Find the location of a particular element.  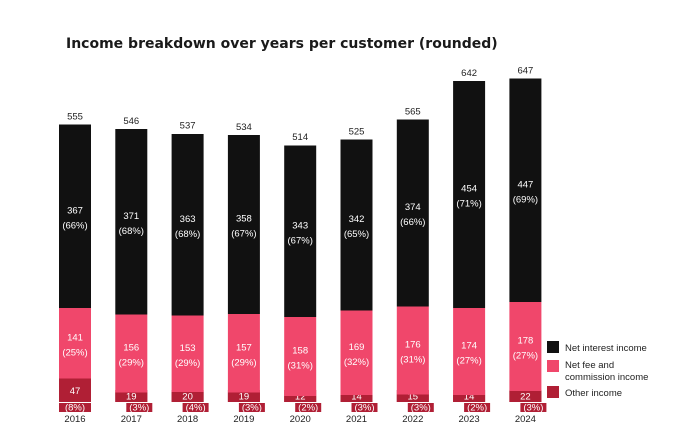

pct-label-other-income-2023: (2%) is located at coordinates (477, 408).